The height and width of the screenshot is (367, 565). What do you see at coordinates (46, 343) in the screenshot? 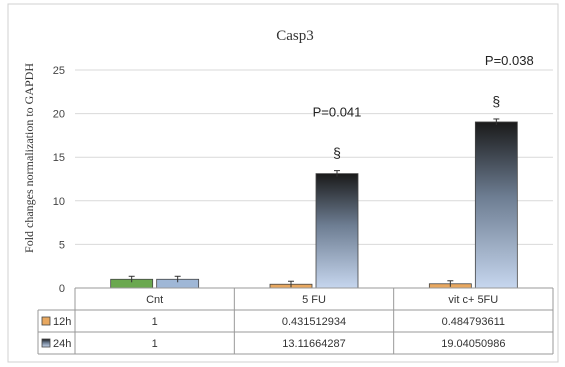
I see `legend-swatch-24h` at bounding box center [46, 343].